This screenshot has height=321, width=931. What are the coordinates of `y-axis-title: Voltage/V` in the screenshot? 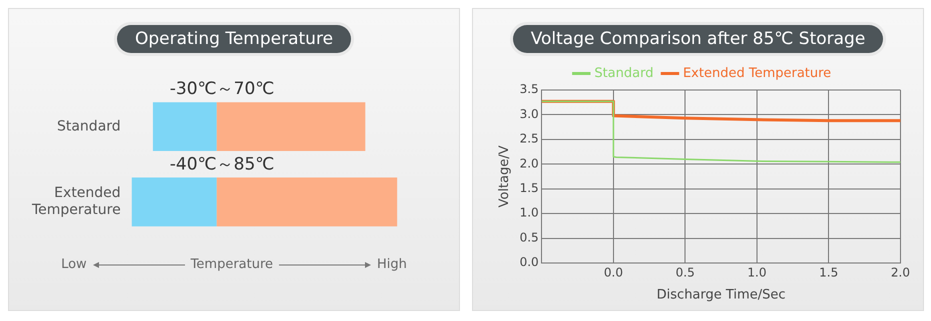 It's located at (504, 176).